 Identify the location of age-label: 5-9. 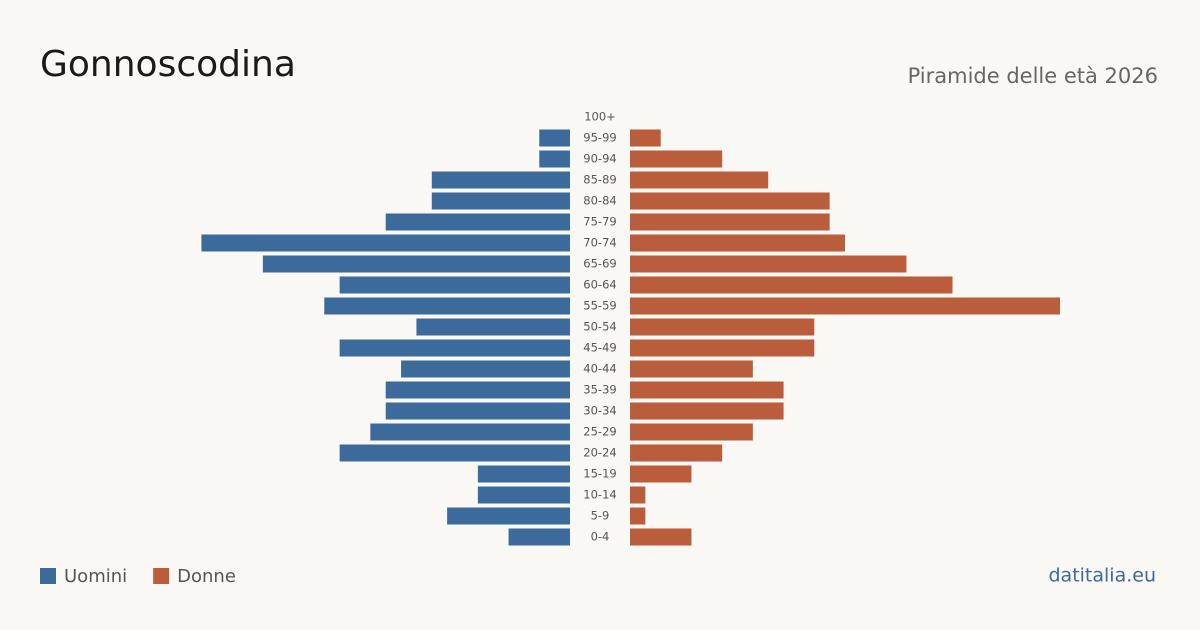
(600, 516).